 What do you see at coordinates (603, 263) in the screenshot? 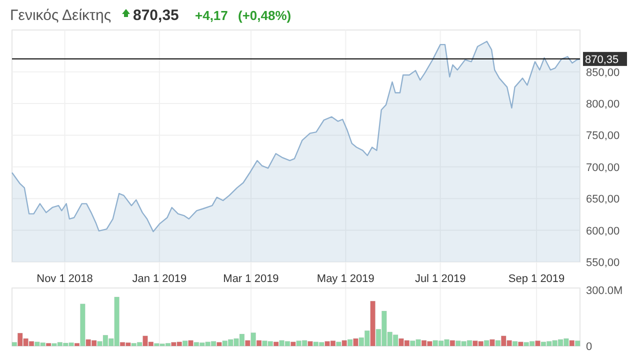
I see `y-tick-label: 550,00` at bounding box center [603, 263].